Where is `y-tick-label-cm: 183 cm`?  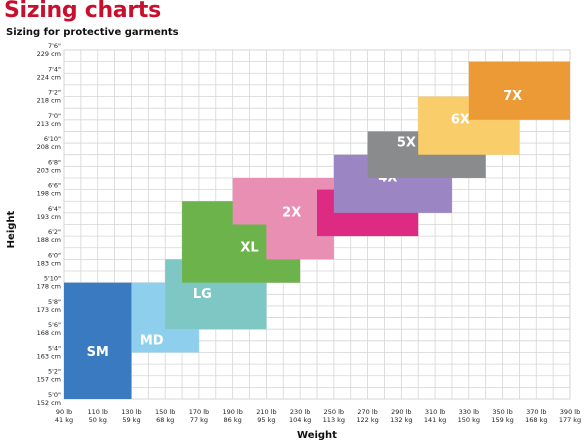 y-tick-label-cm: 183 cm is located at coordinates (49, 263).